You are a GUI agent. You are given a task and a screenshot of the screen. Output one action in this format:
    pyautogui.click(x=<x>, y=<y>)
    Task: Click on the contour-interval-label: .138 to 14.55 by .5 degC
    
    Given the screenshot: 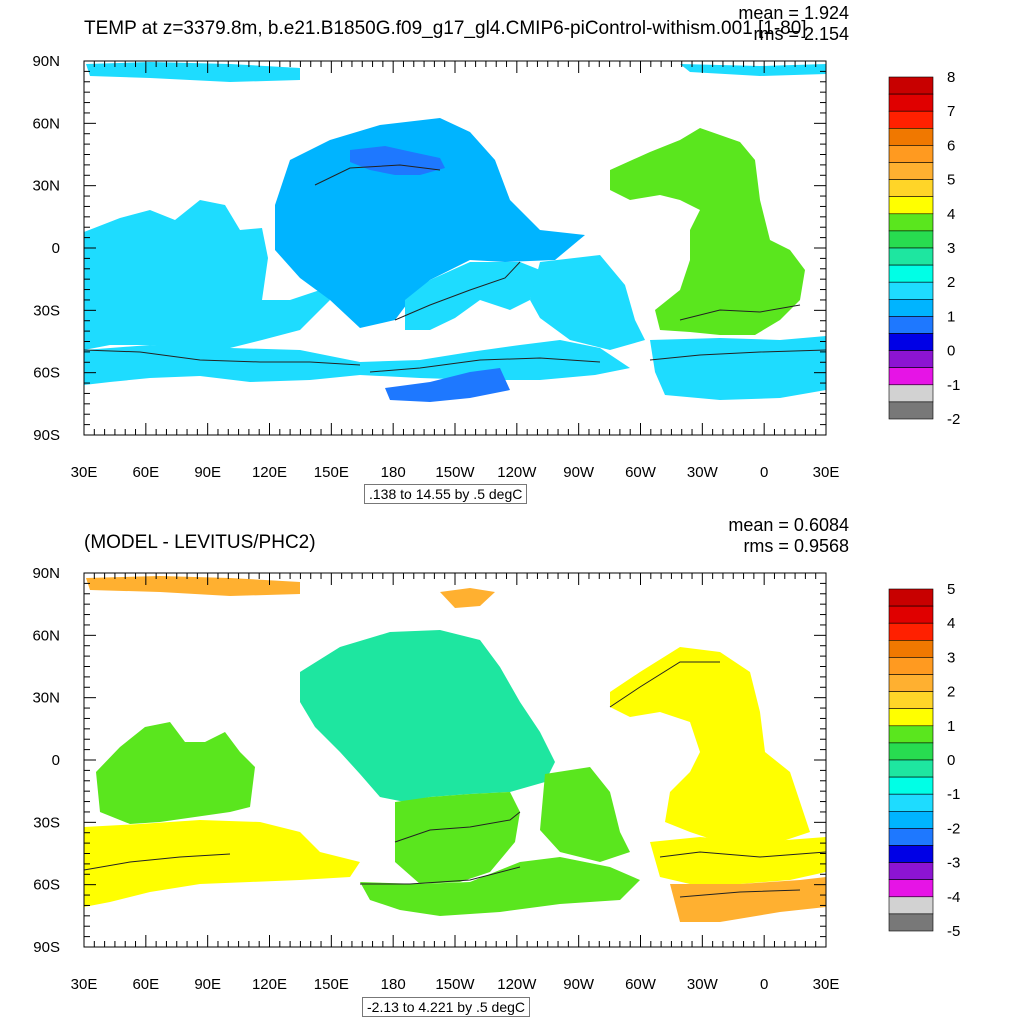 What is the action you would take?
    pyautogui.click(x=446, y=494)
    